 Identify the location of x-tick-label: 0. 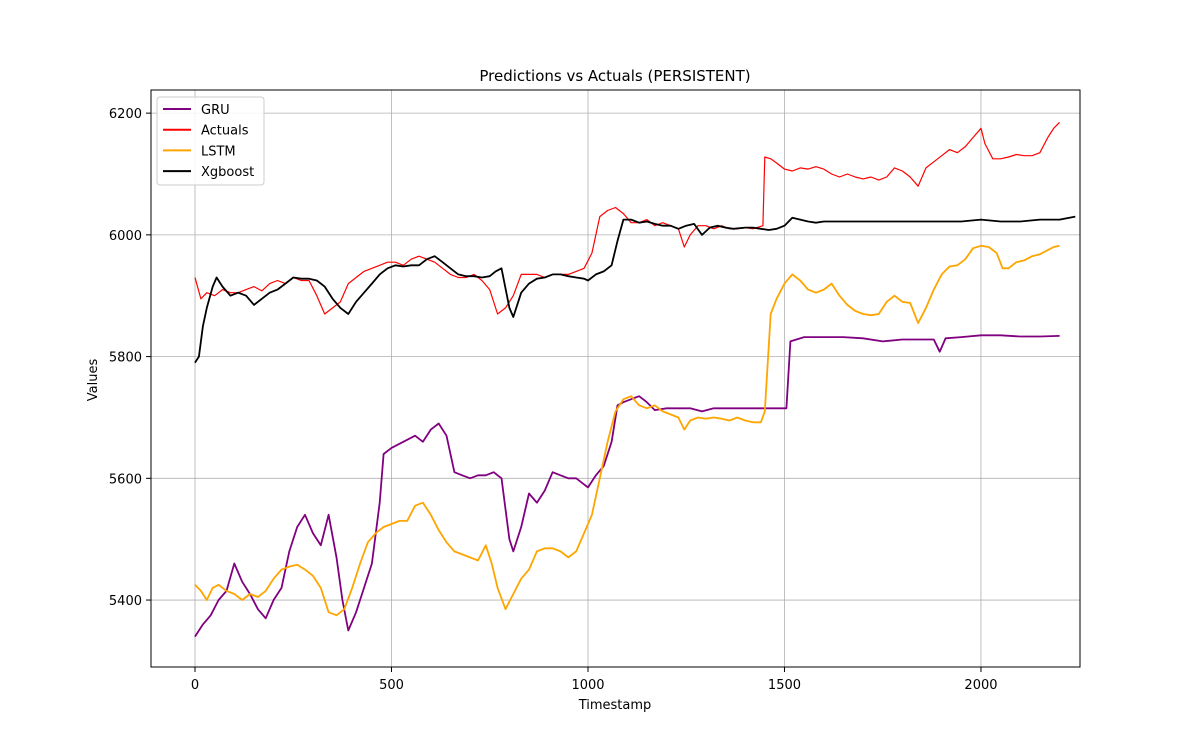
(195, 685).